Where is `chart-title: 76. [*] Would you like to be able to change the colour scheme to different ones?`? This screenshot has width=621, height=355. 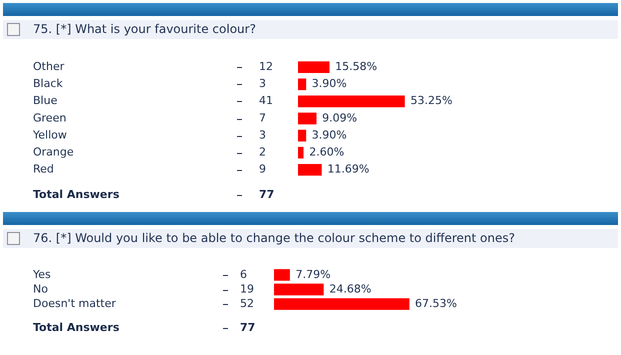
chart-title: 76. [*] Would you like to be able to change the colour scheme to different ones? is located at coordinates (274, 238).